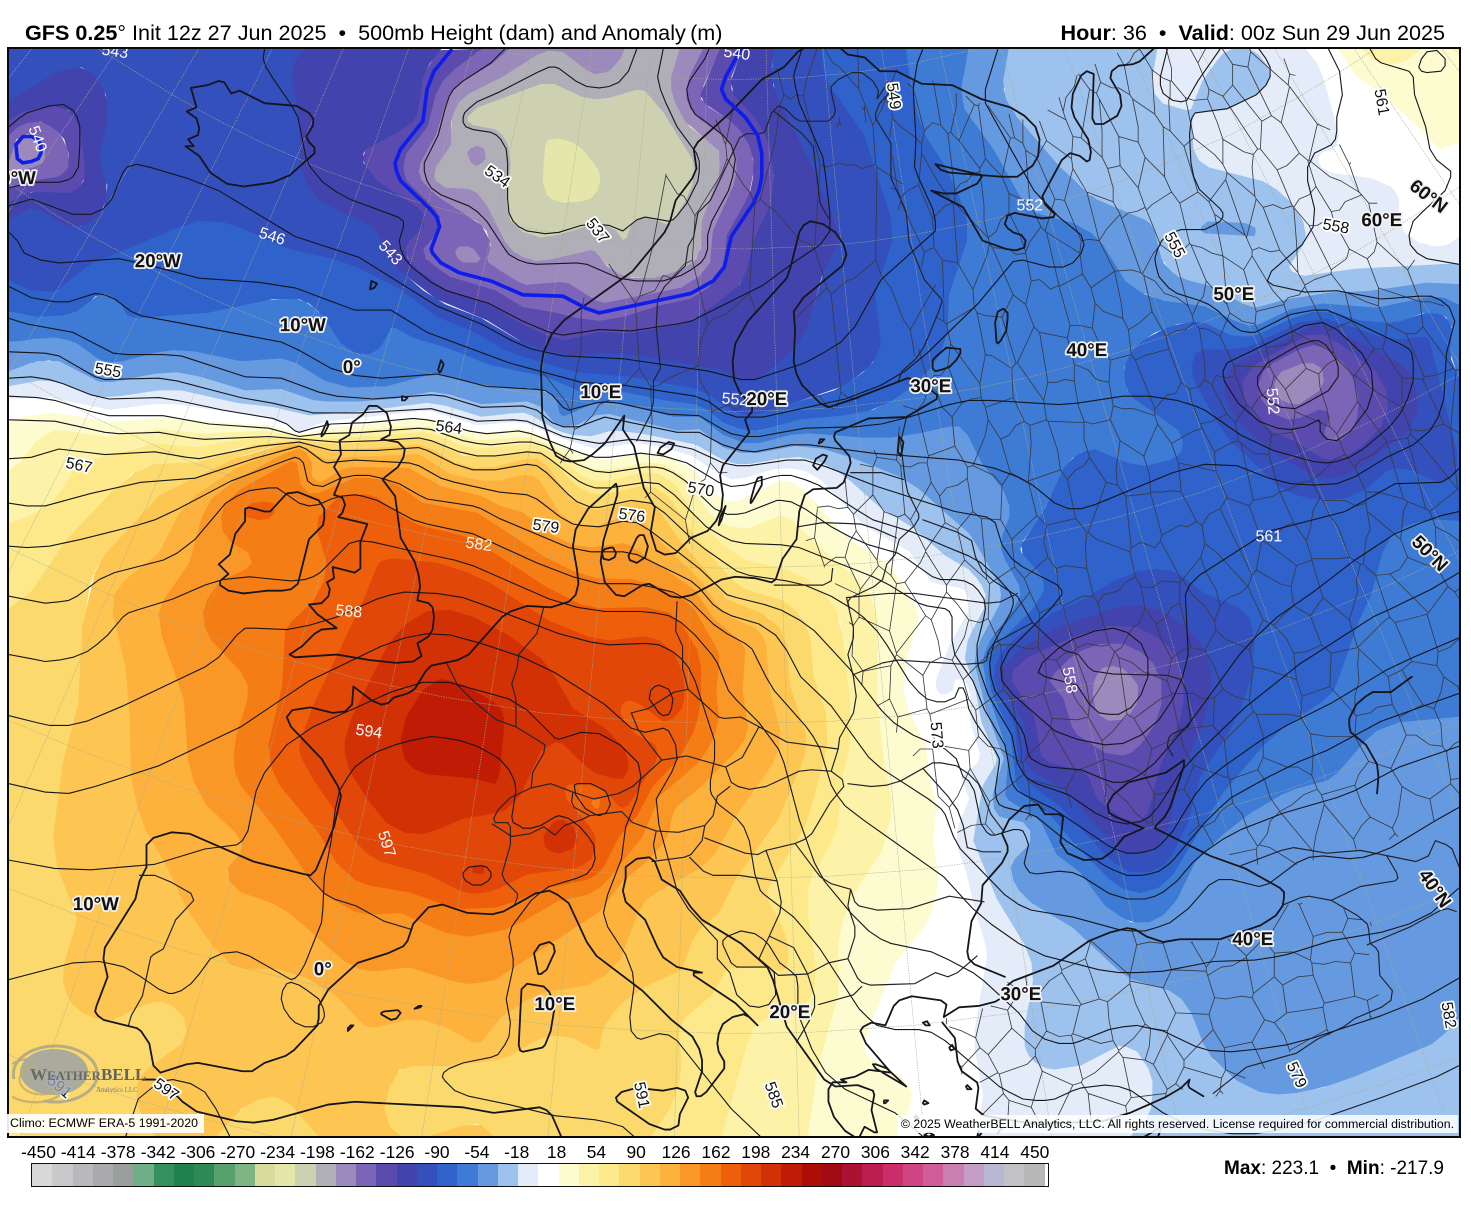  What do you see at coordinates (117, 1090) in the screenshot?
I see `svg-text: Analytics LLC` at bounding box center [117, 1090].